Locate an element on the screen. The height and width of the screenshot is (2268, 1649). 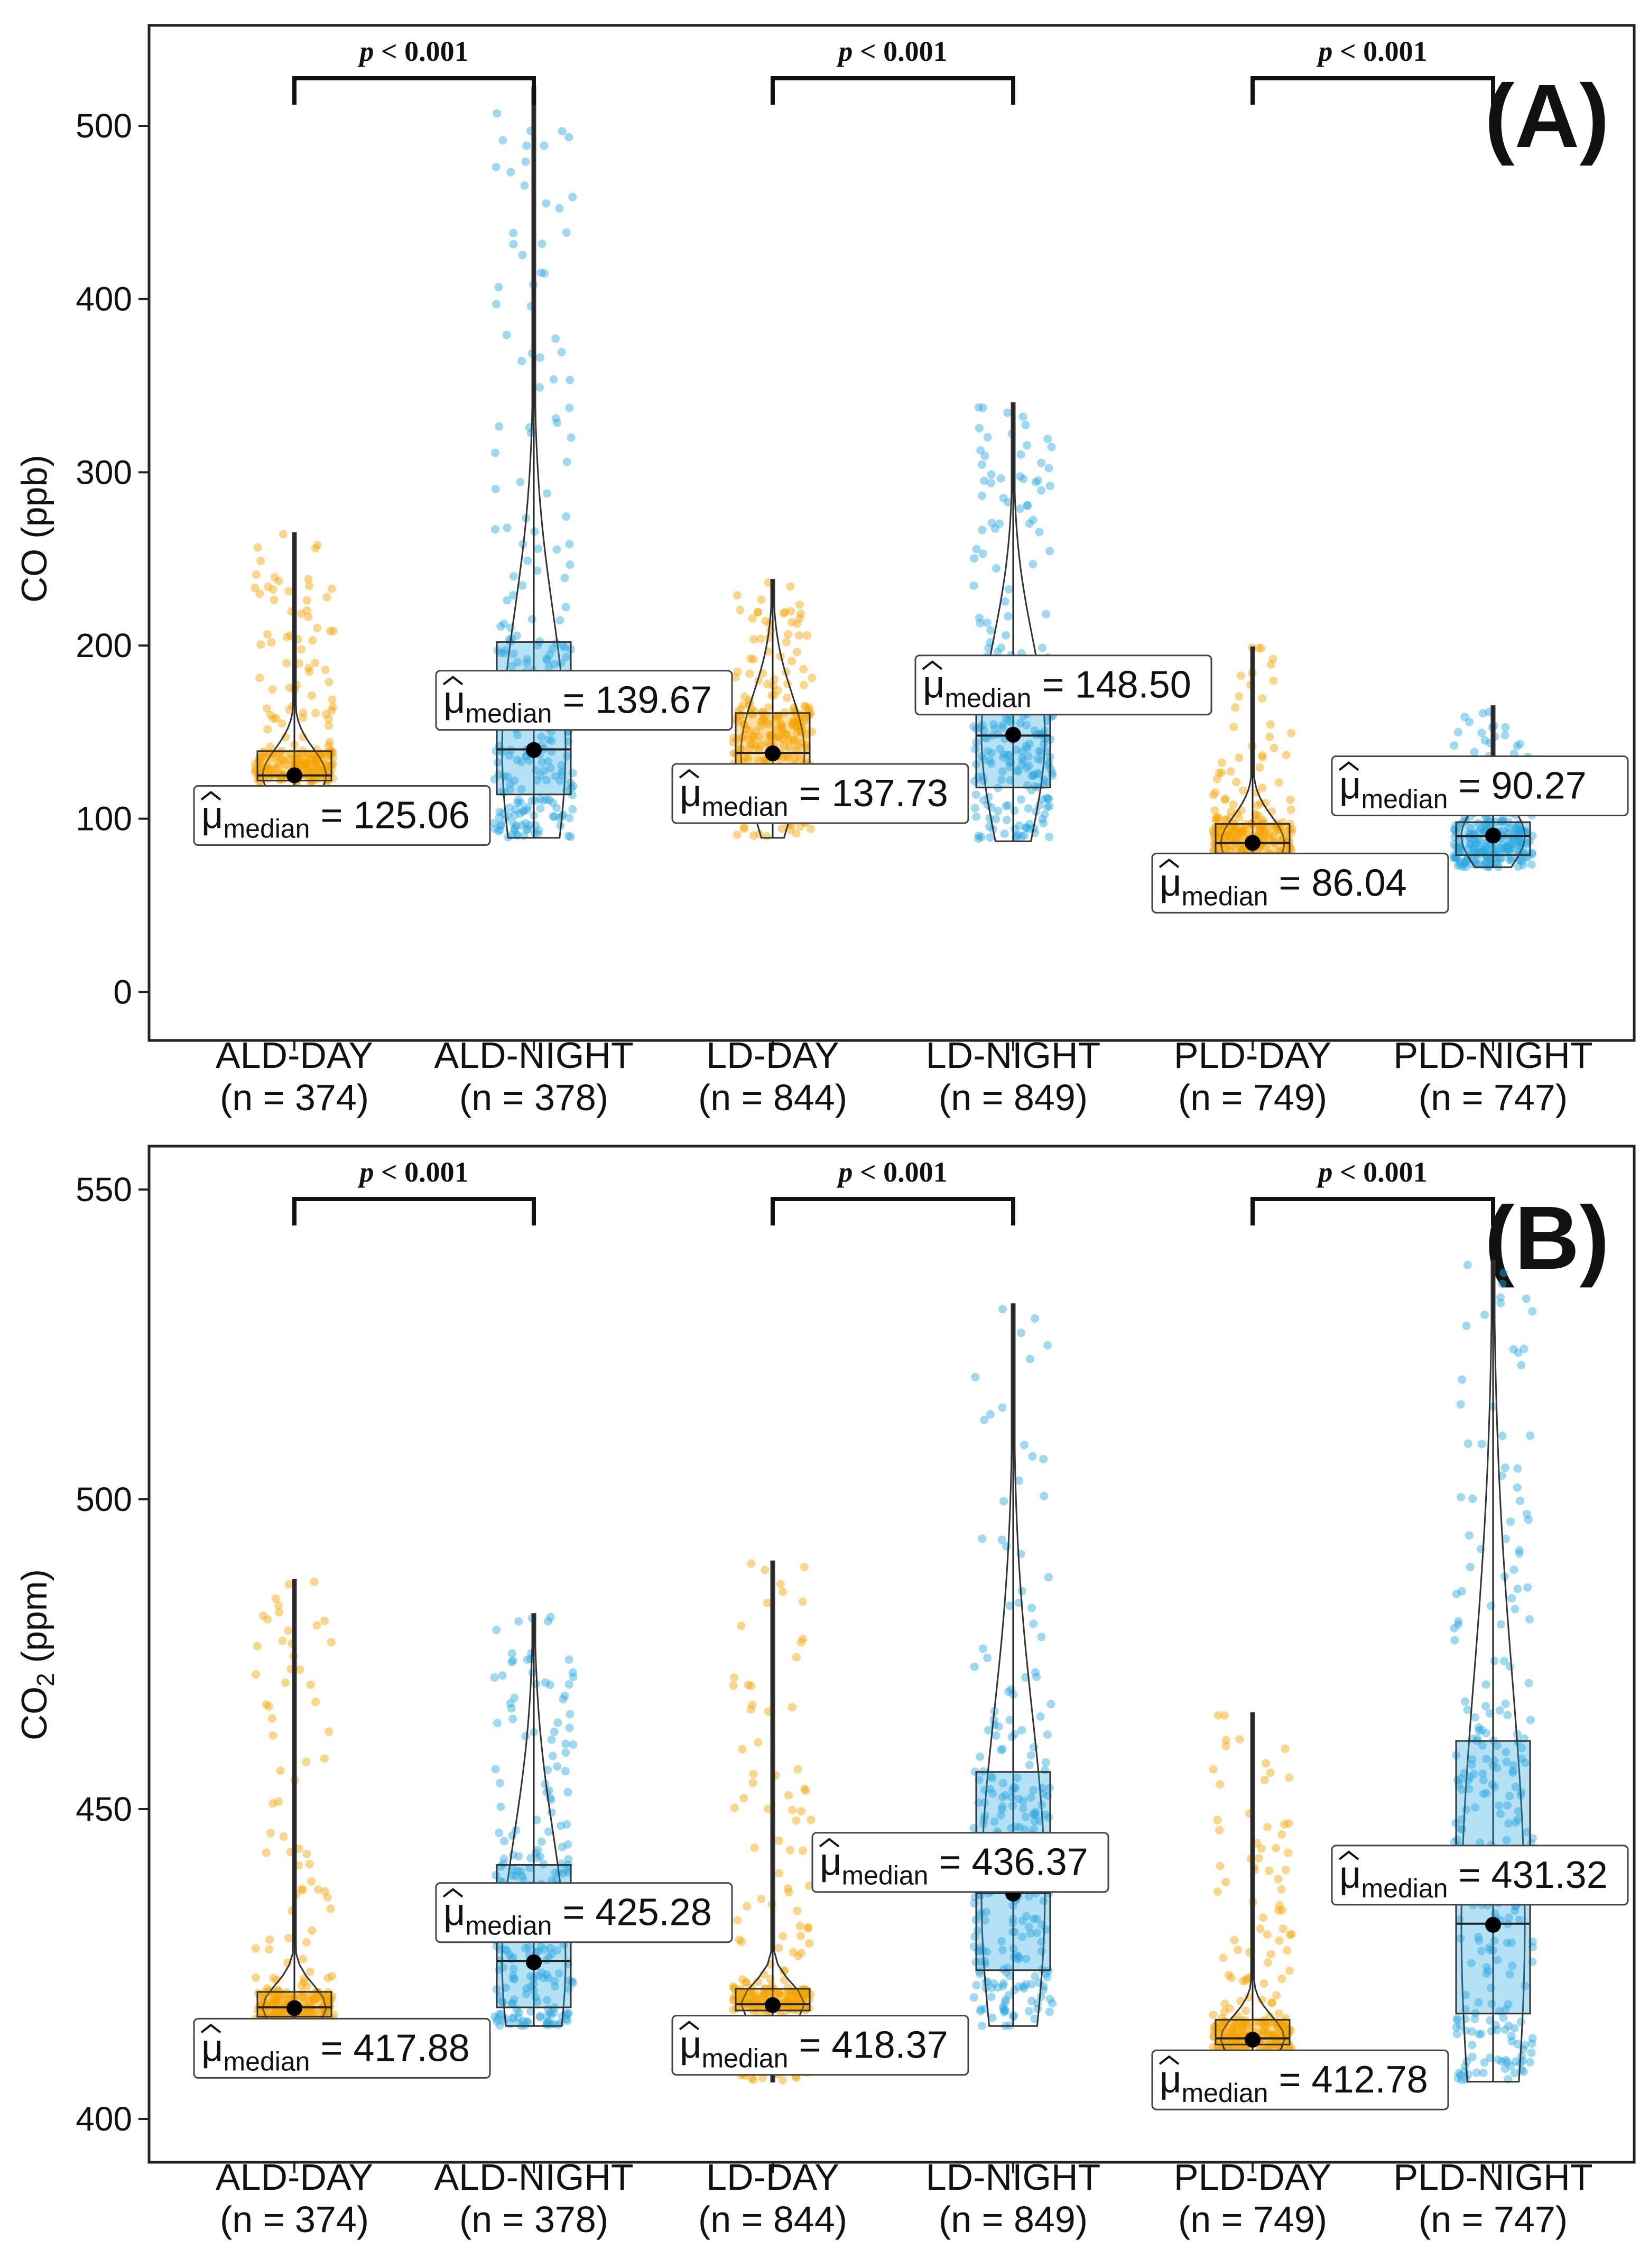
panel-a-label: (A) is located at coordinates (1547, 117).